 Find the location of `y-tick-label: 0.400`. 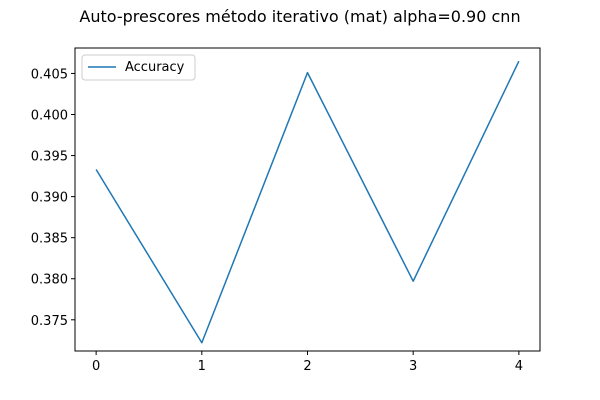

y-tick-label: 0.400 is located at coordinates (49, 116).